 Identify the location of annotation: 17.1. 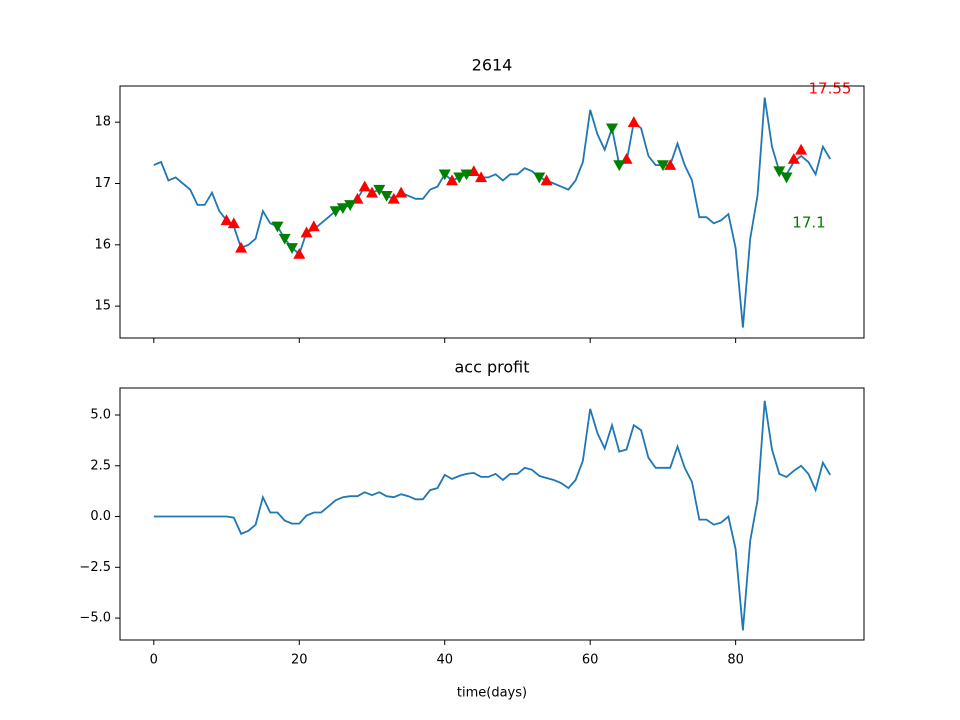
(808, 223).